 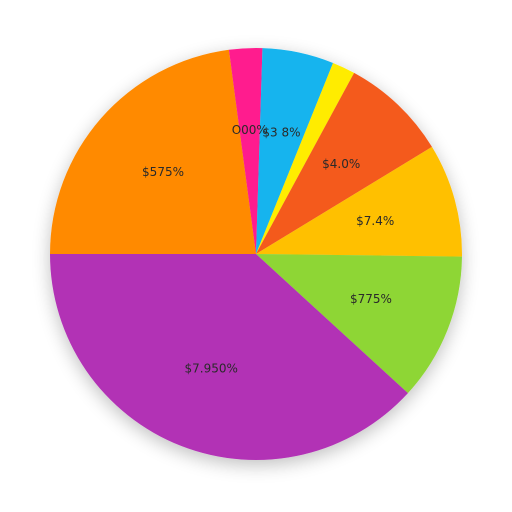 I want to click on pie-slice-label-4: $4.0%, so click(x=341, y=164).